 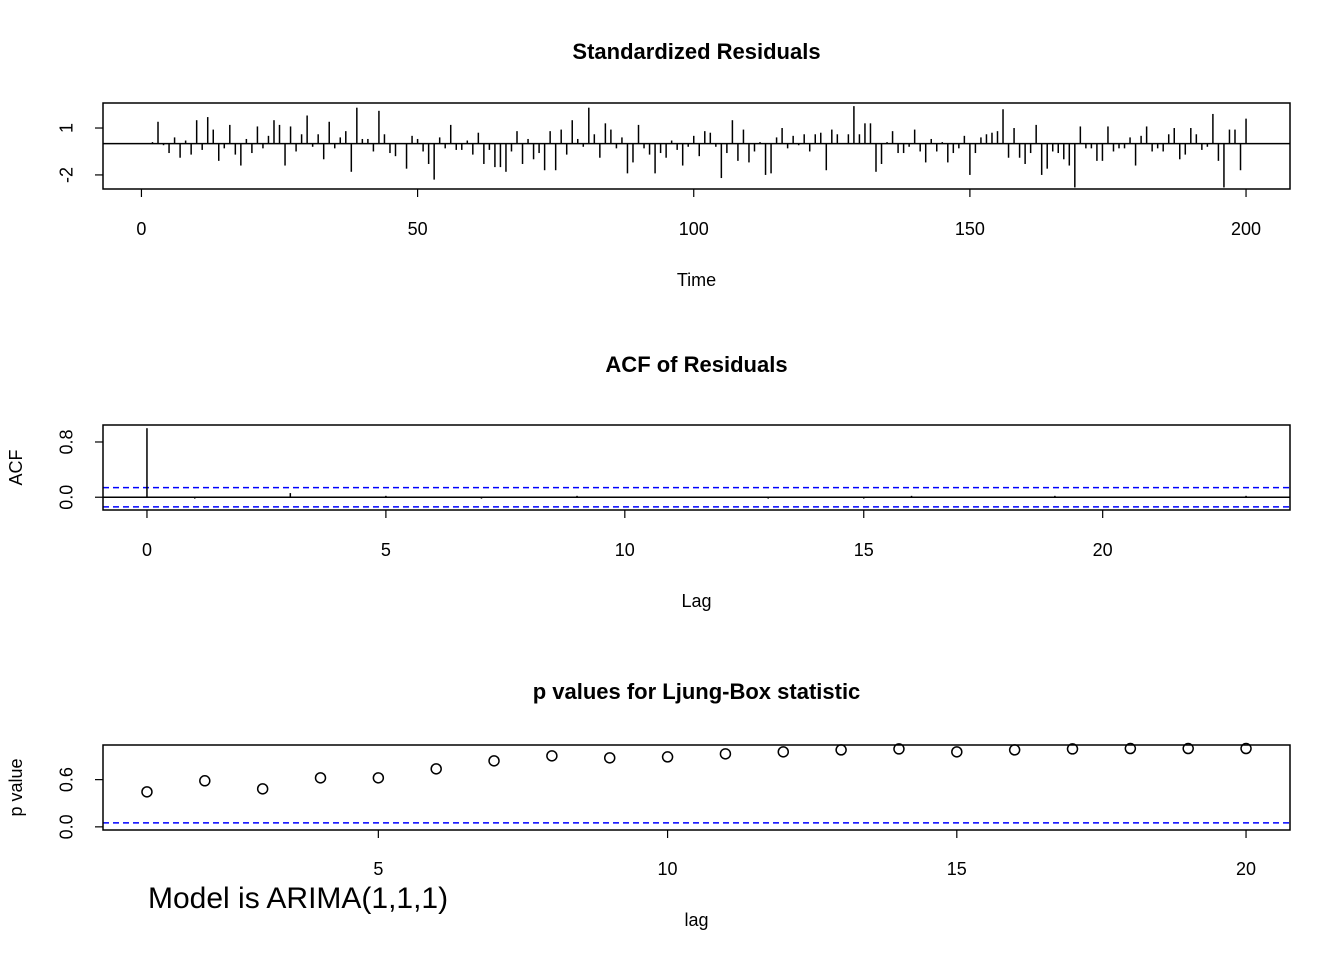 I want to click on x-axis-label: Lag, so click(x=696, y=601).